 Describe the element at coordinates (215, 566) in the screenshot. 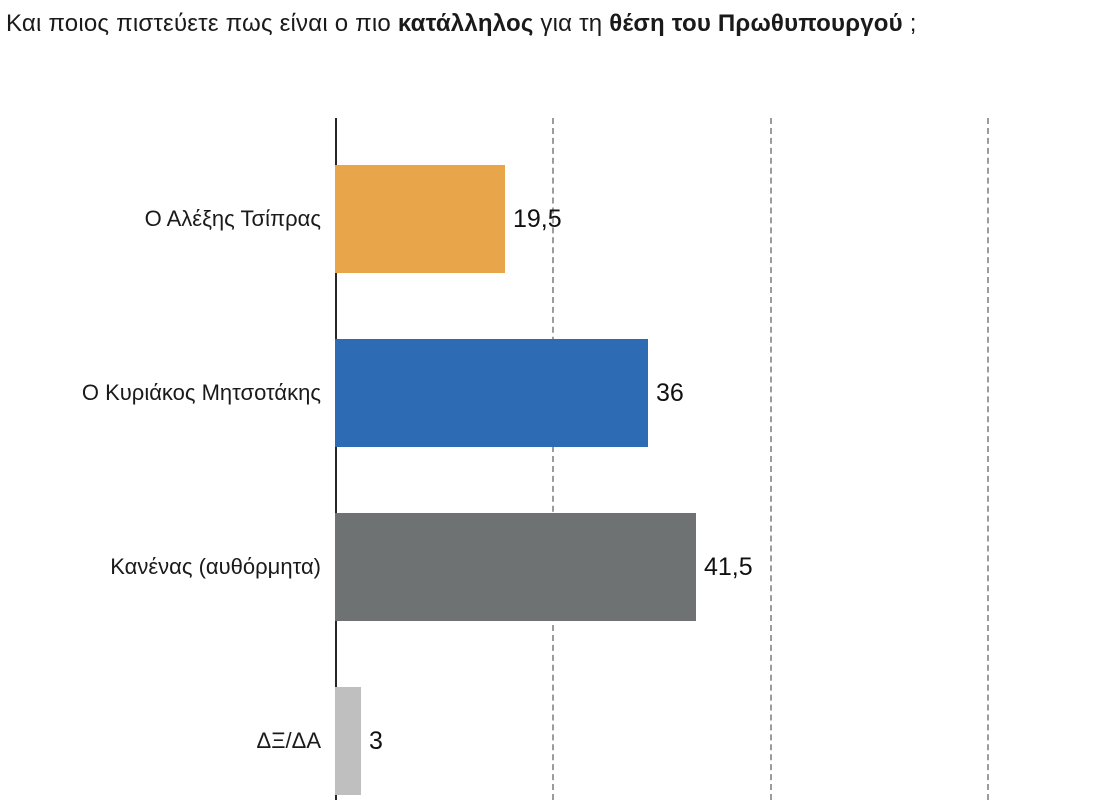

I see `category-label: Κανένας (αυθόρμητα)` at that location.